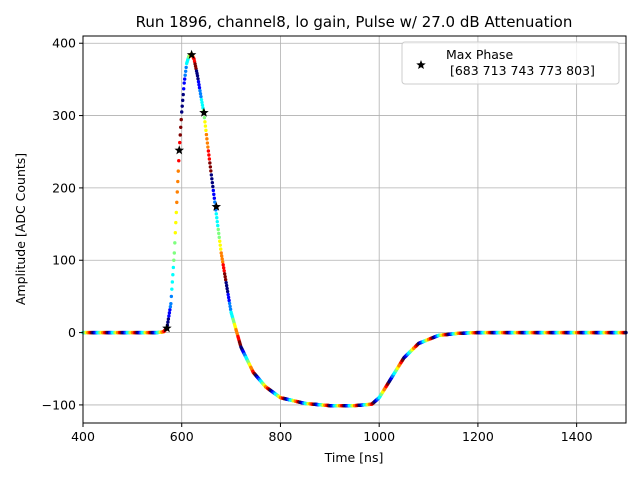 The width and height of the screenshot is (640, 480). I want to click on y-tick-label: 300, so click(64, 115).